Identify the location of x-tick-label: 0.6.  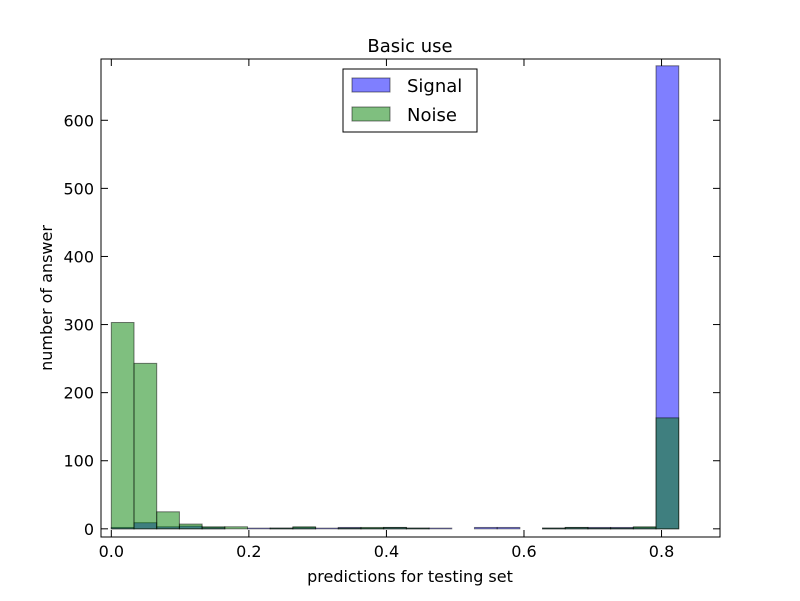
(523, 551).